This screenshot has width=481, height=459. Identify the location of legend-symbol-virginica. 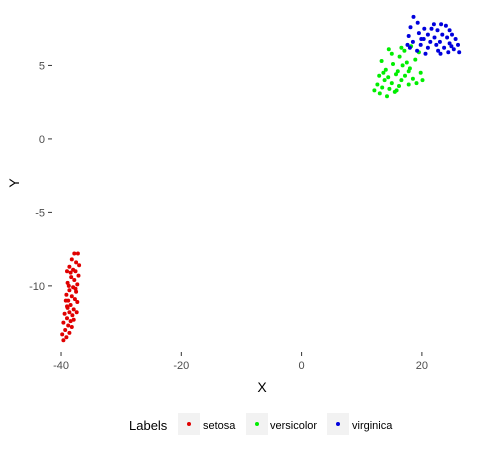
(338, 424).